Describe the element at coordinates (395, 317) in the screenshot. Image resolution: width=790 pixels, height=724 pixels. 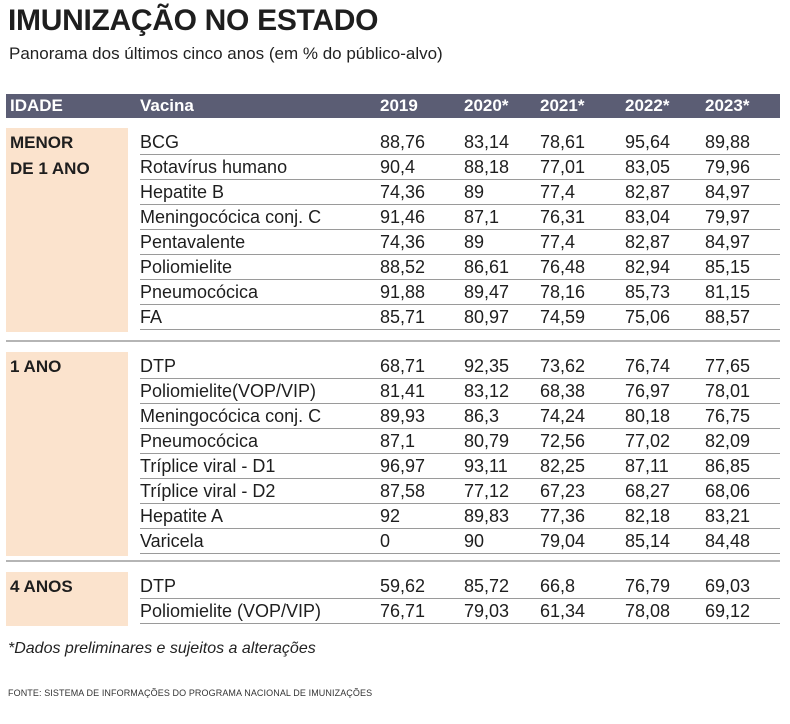
I see `table-row: FA 85,71 80,97 74,59 75,06 88,57` at that location.